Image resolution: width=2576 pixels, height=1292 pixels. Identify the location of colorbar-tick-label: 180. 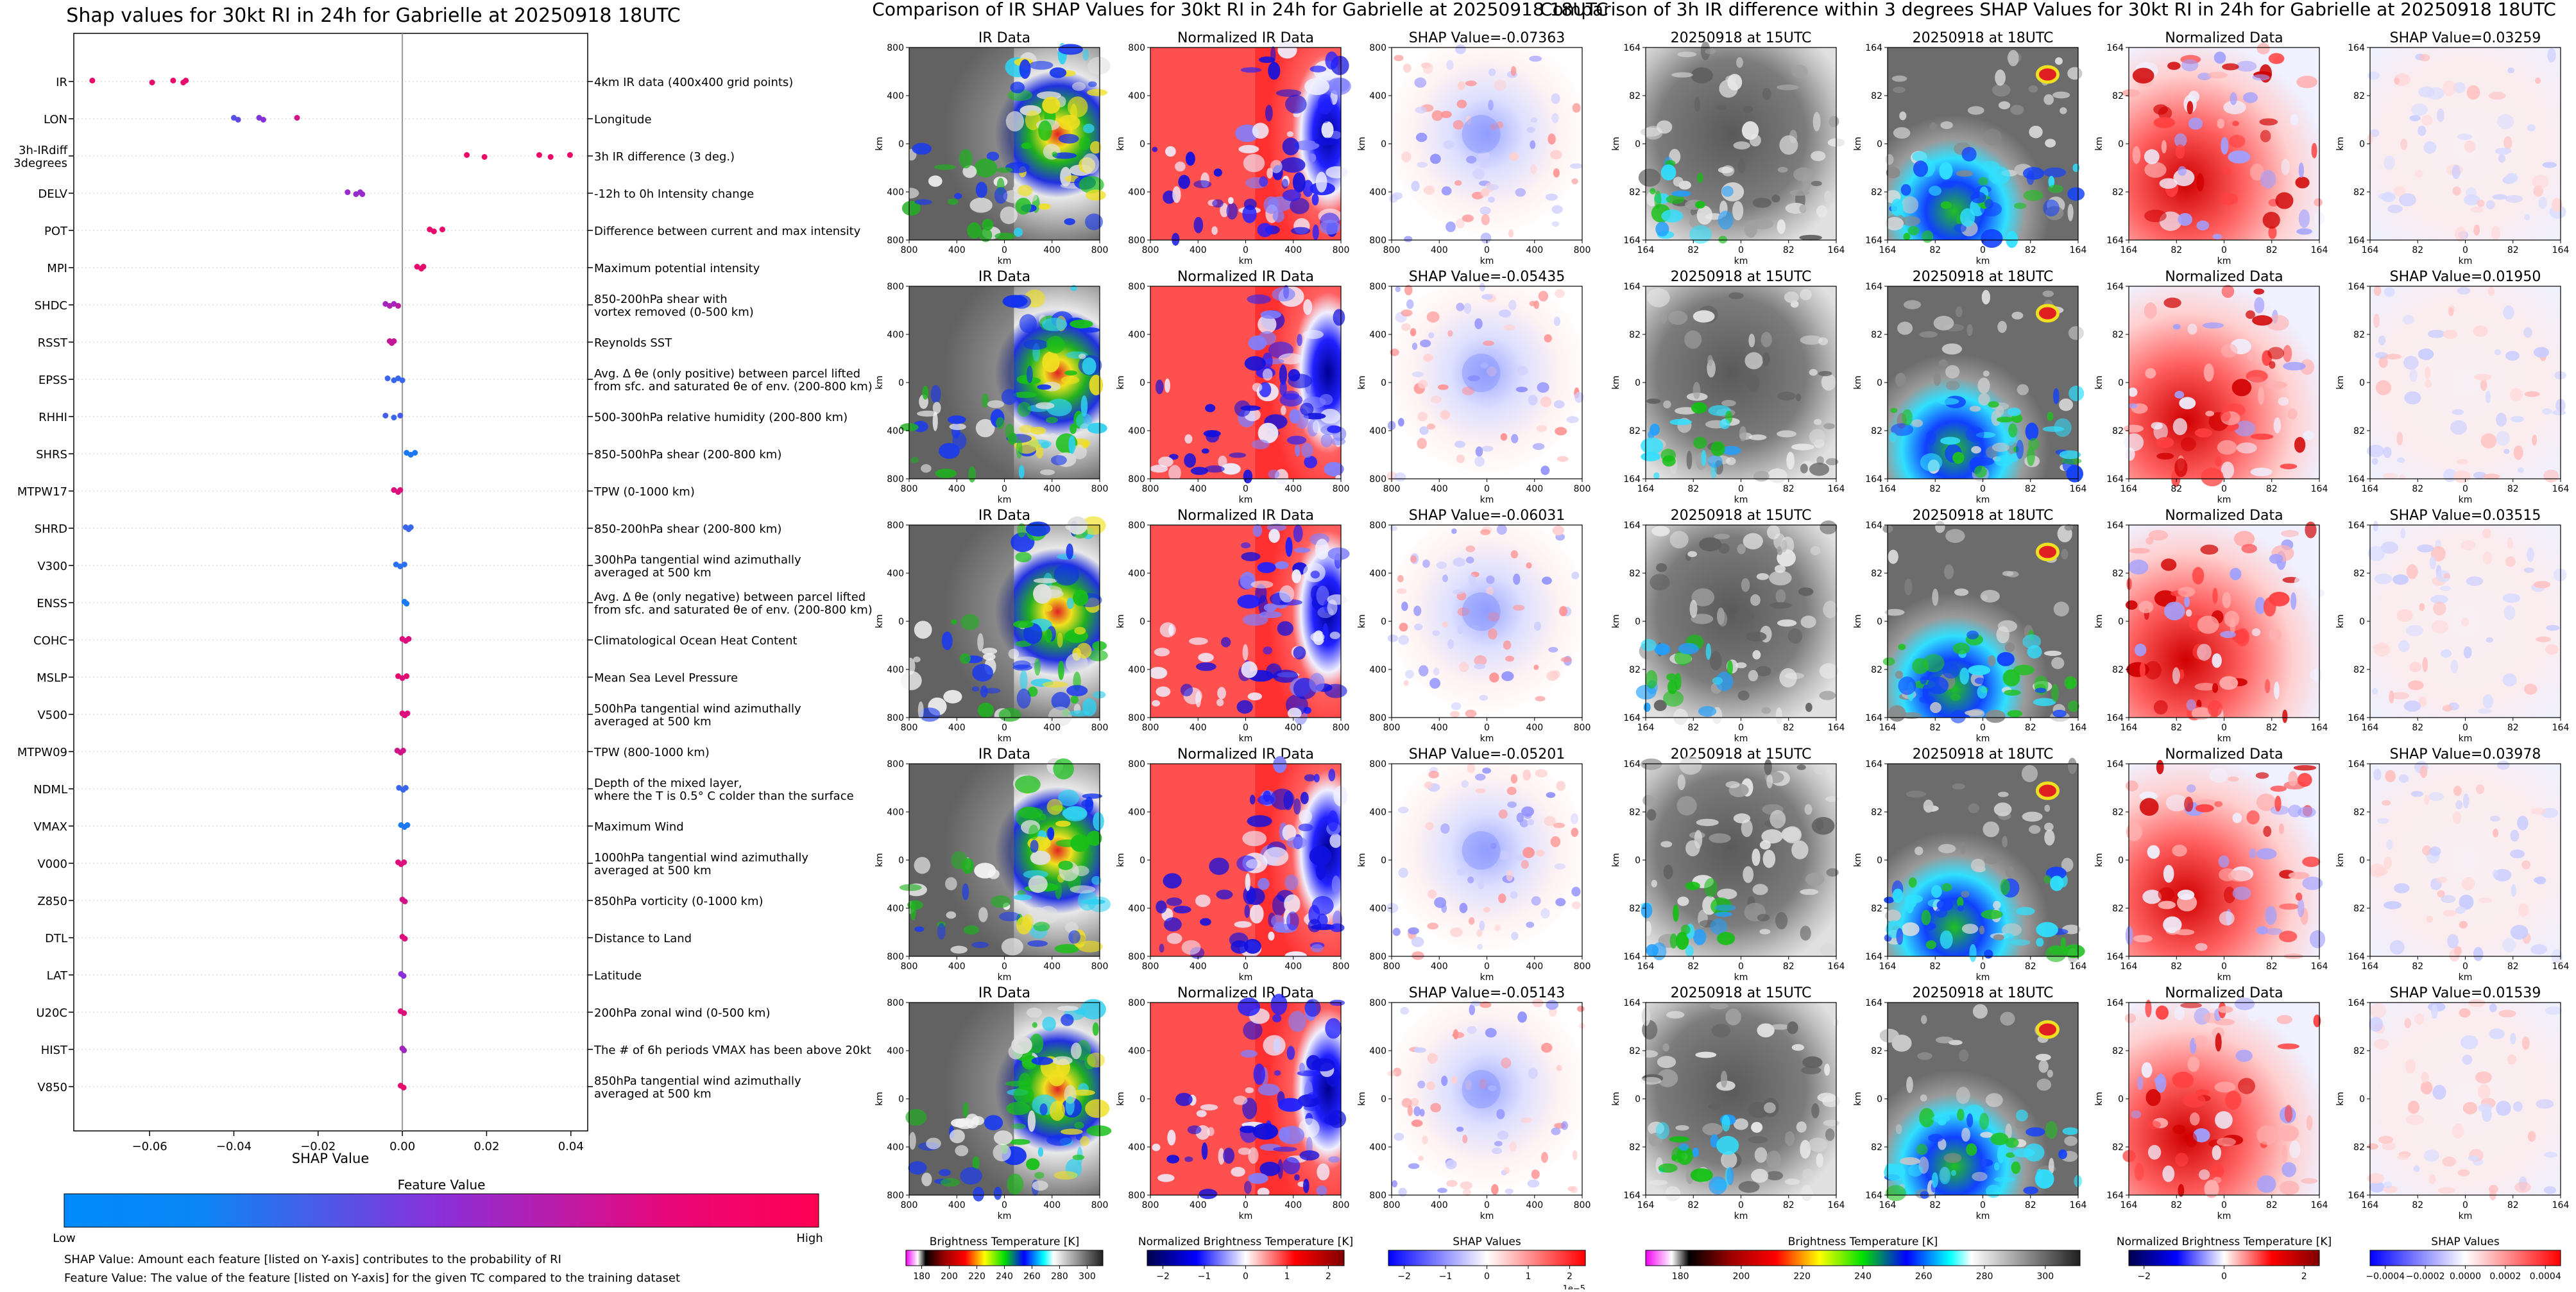
(922, 1276).